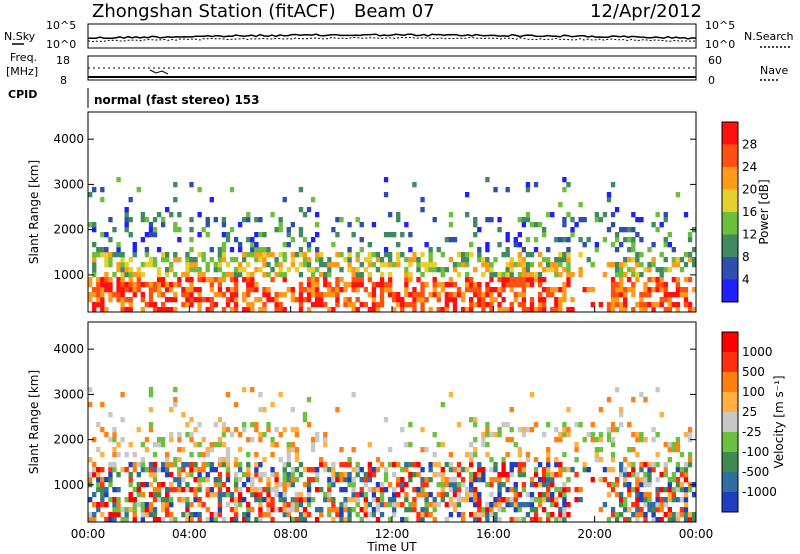  I want to click on xtick-label: 00:00, so click(88, 534).